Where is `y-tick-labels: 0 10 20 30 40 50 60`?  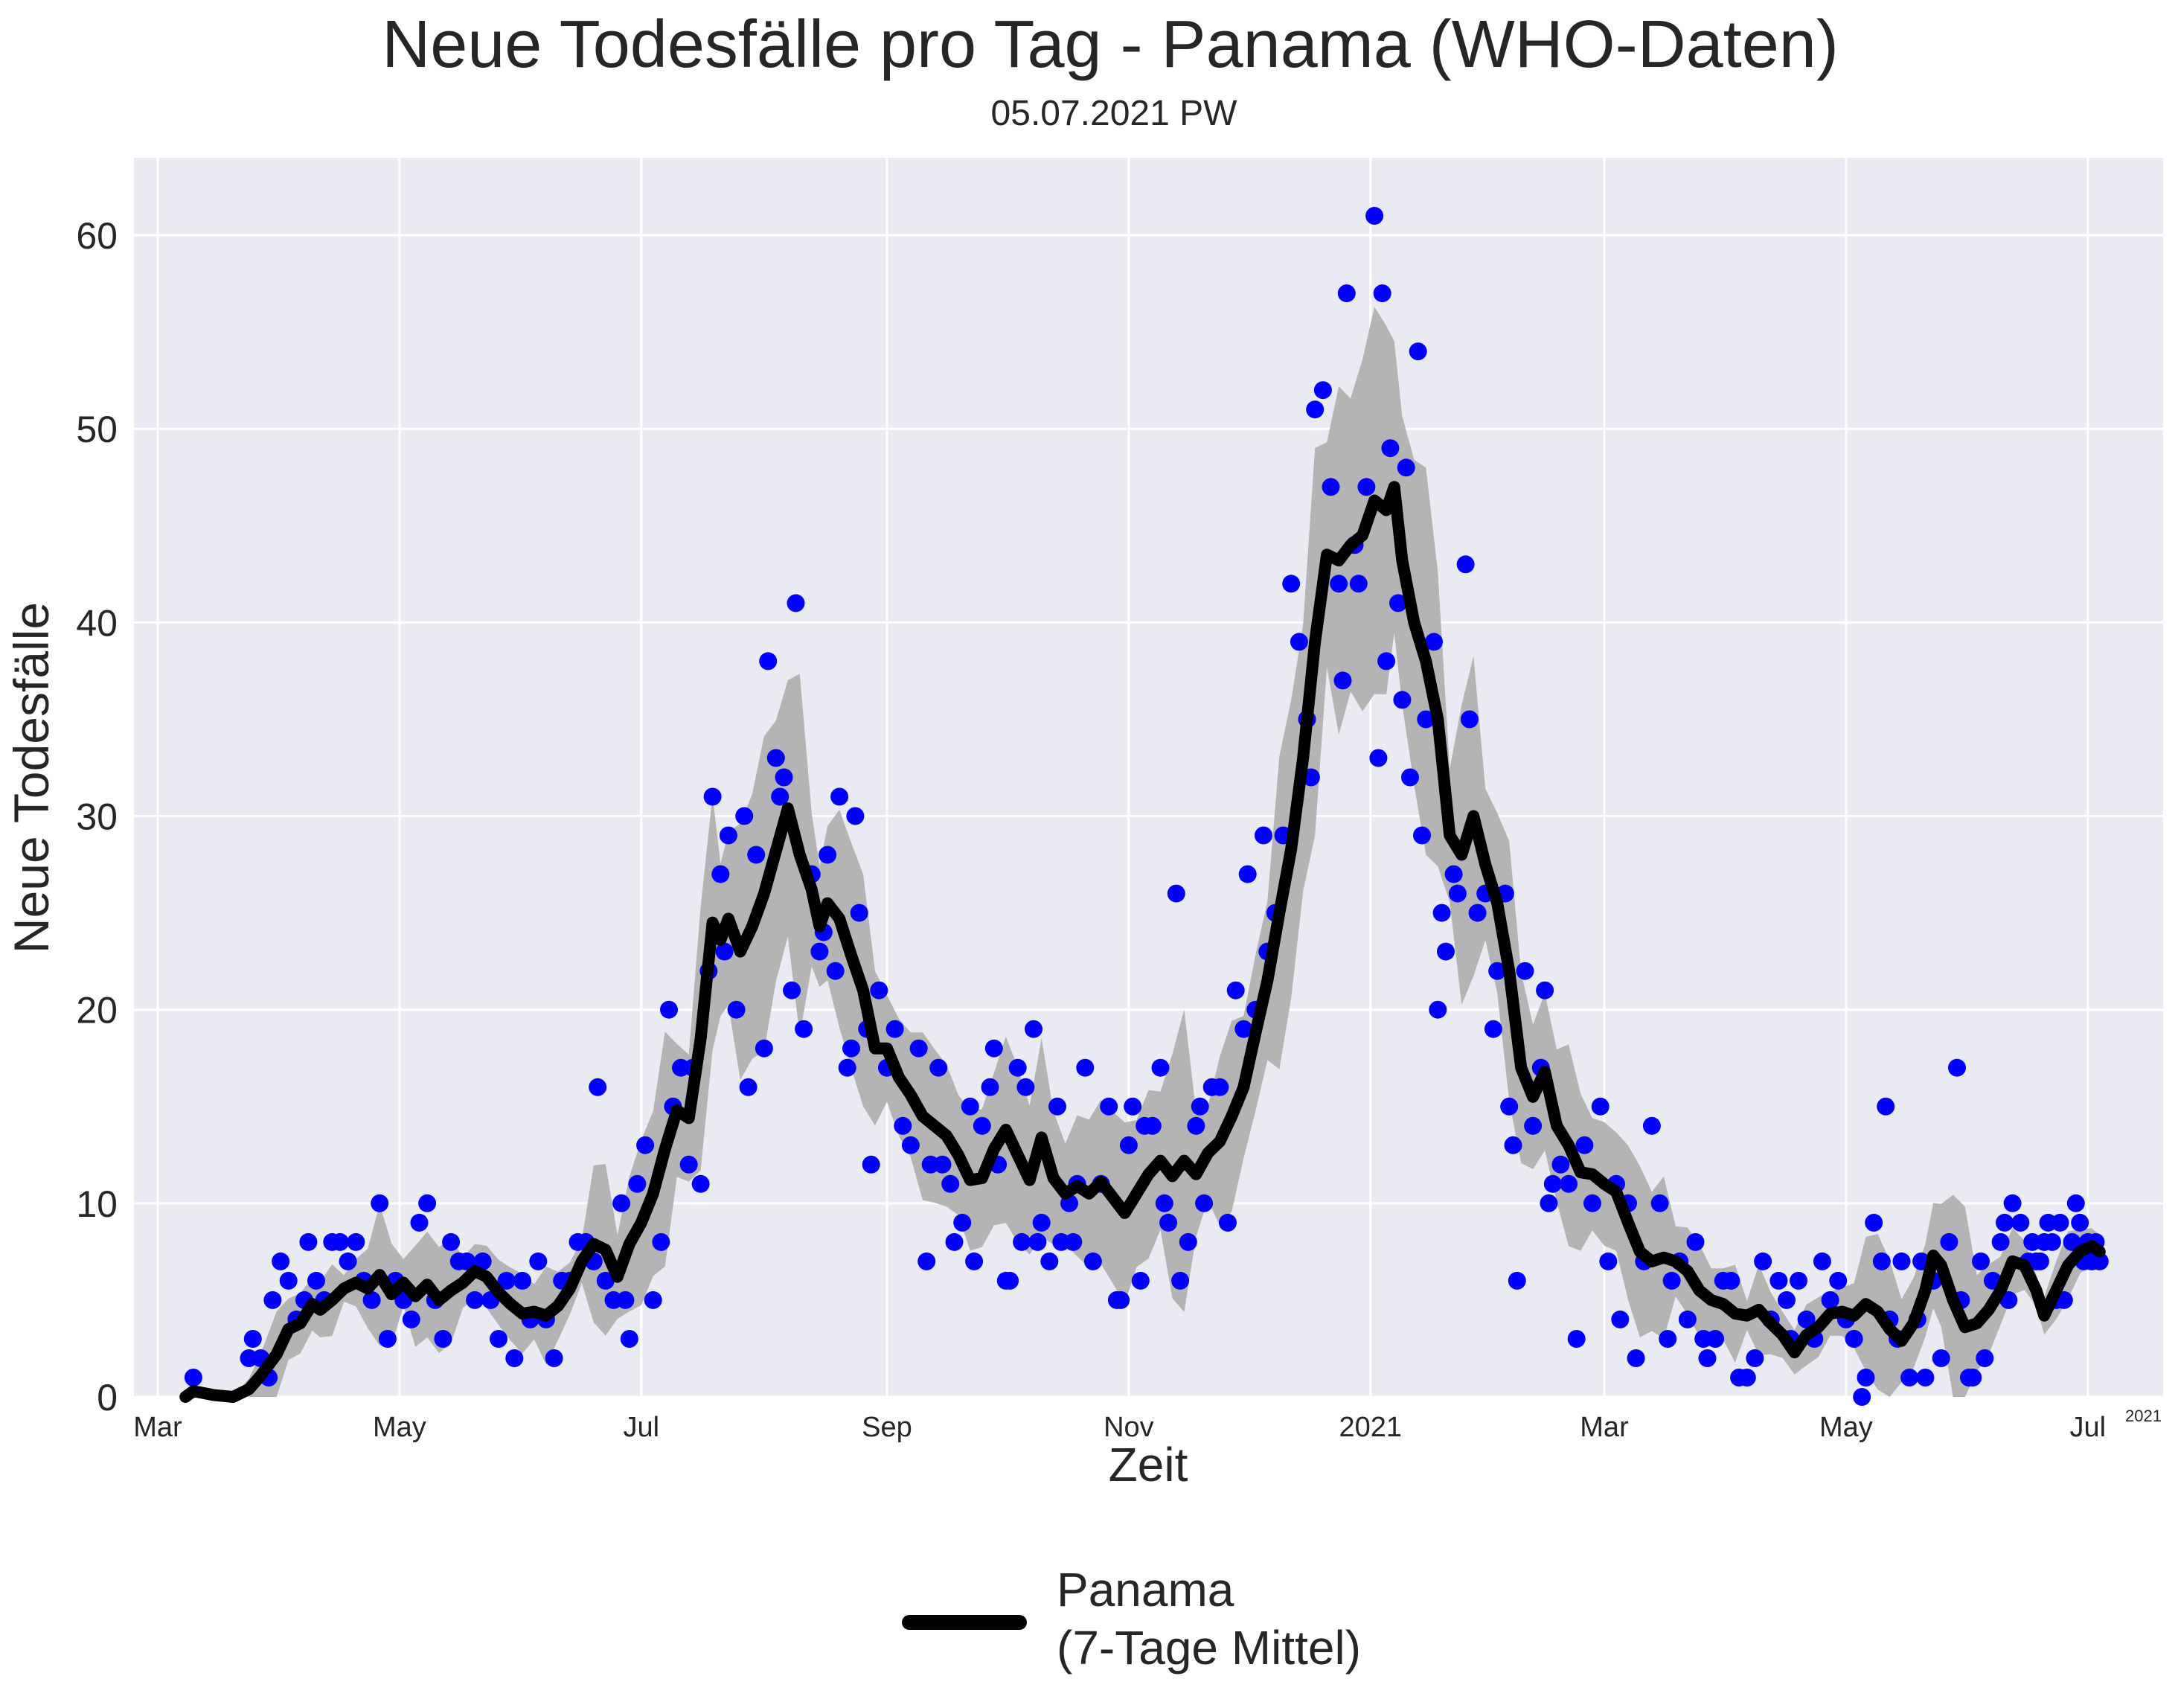
y-tick-labels: 0 10 20 30 40 50 60 is located at coordinates (97, 816).